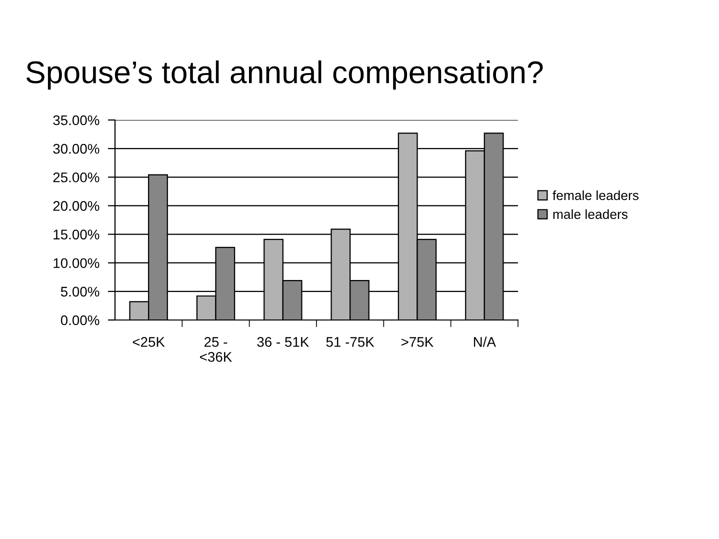 This screenshot has height=539, width=719. I want to click on y-tick-label: 15.00%, so click(77, 235).